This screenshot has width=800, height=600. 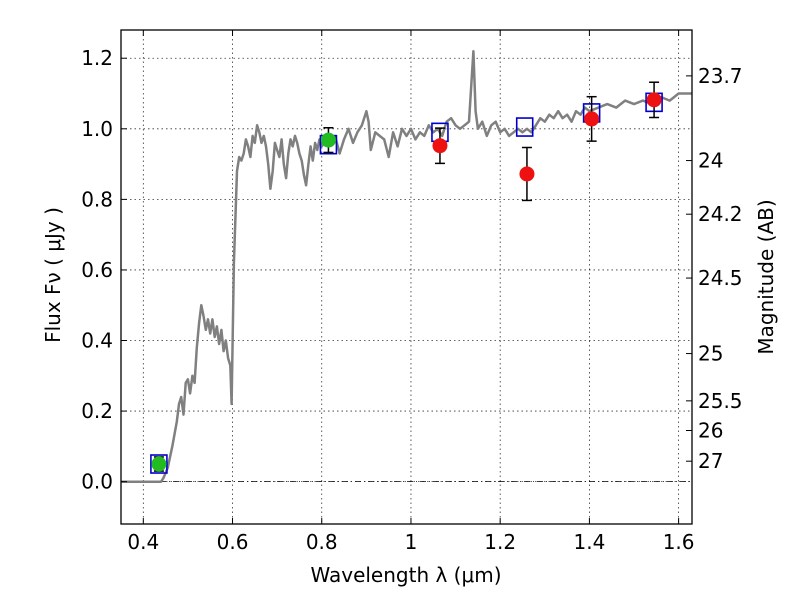 What do you see at coordinates (710, 161) in the screenshot?
I see `right-tick-label: 24` at bounding box center [710, 161].